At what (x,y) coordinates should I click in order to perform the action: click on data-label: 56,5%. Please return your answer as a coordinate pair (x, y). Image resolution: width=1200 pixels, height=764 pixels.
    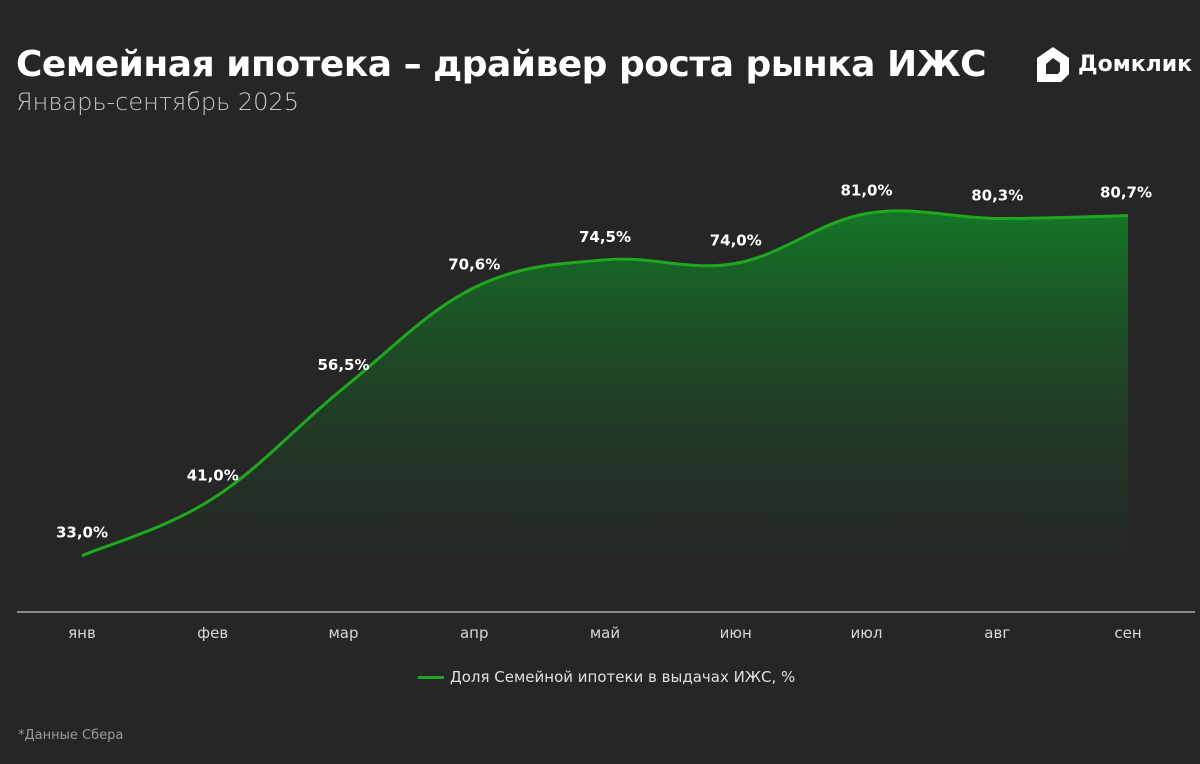
    Looking at the image, I should click on (343, 365).